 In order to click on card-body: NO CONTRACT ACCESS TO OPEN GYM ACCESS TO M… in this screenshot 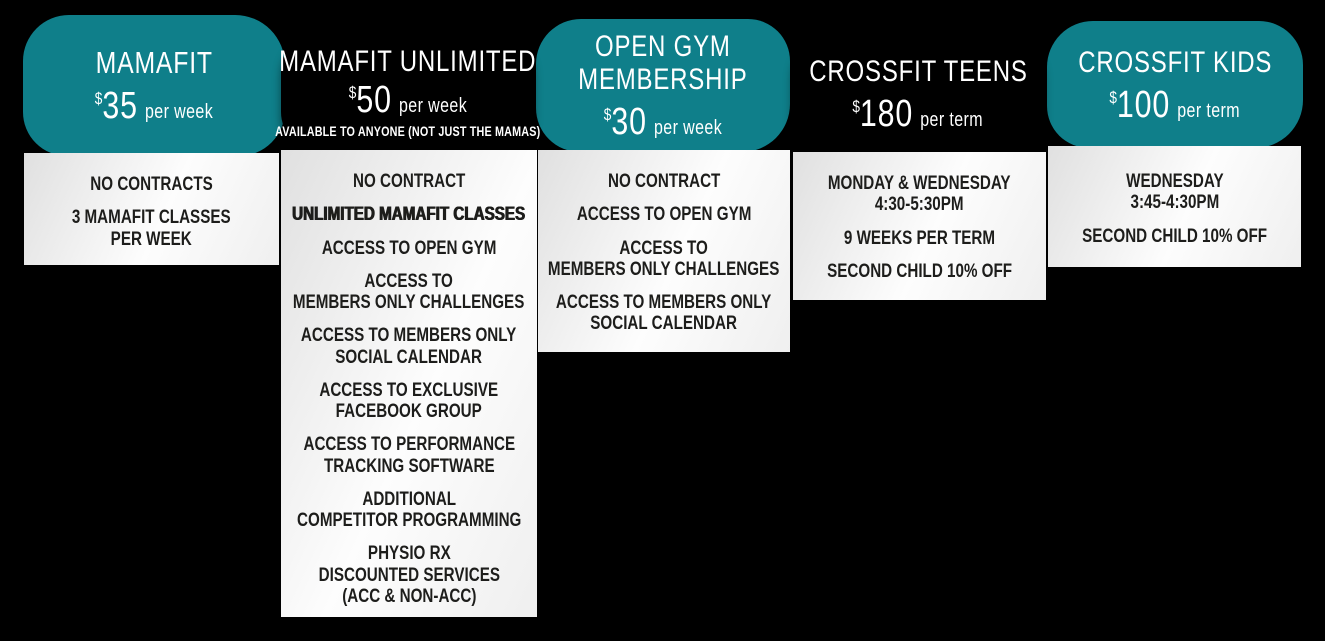, I will do `click(664, 251)`.